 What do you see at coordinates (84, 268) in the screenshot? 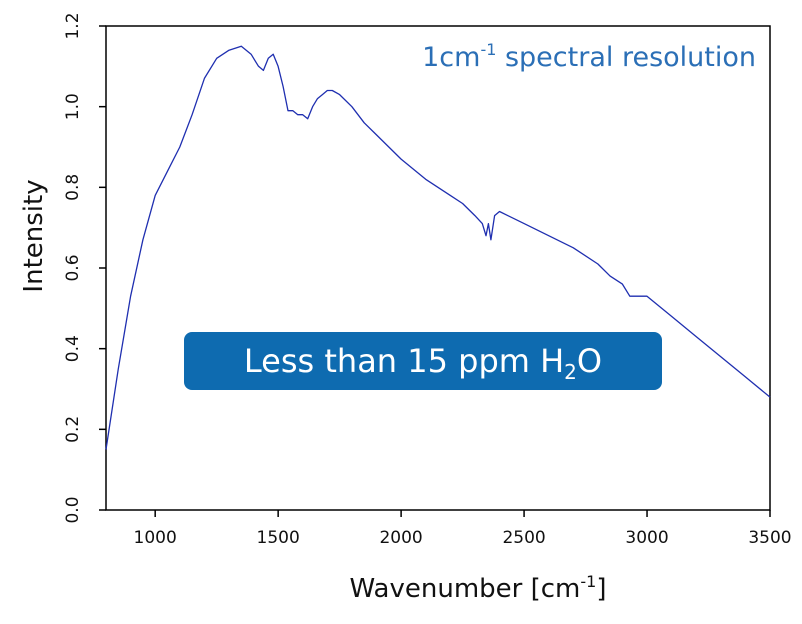
I see `y-axis-ticks: 0.0 0.2 0.4 0.6 0.8 1.0 1.2` at bounding box center [84, 268].